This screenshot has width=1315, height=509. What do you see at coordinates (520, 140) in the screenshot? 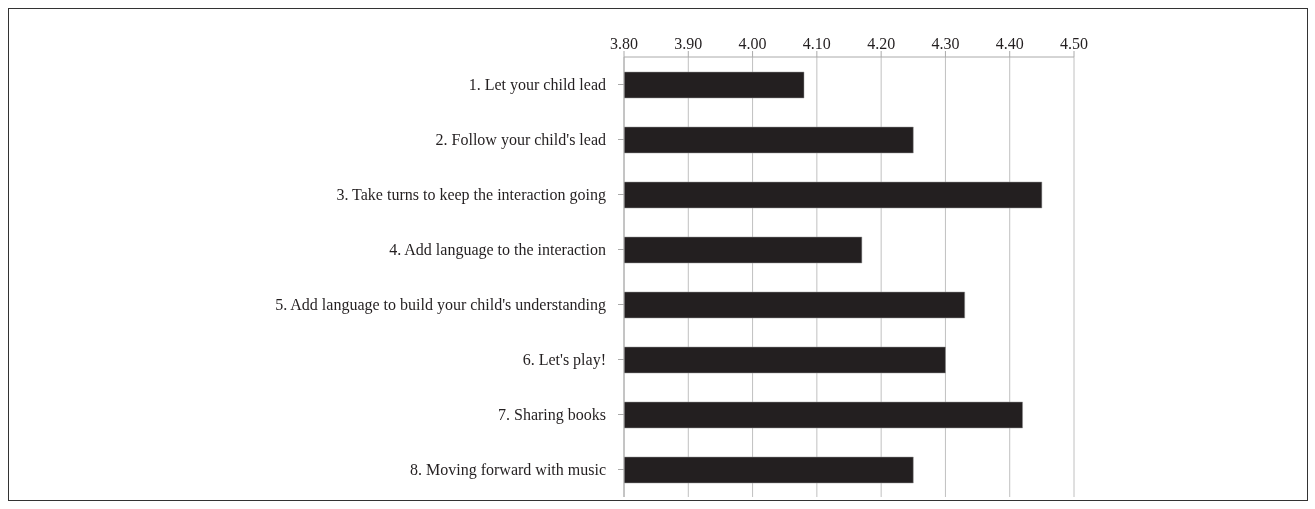
I see `y-tick-label: 2. Follow your child's lead` at bounding box center [520, 140].